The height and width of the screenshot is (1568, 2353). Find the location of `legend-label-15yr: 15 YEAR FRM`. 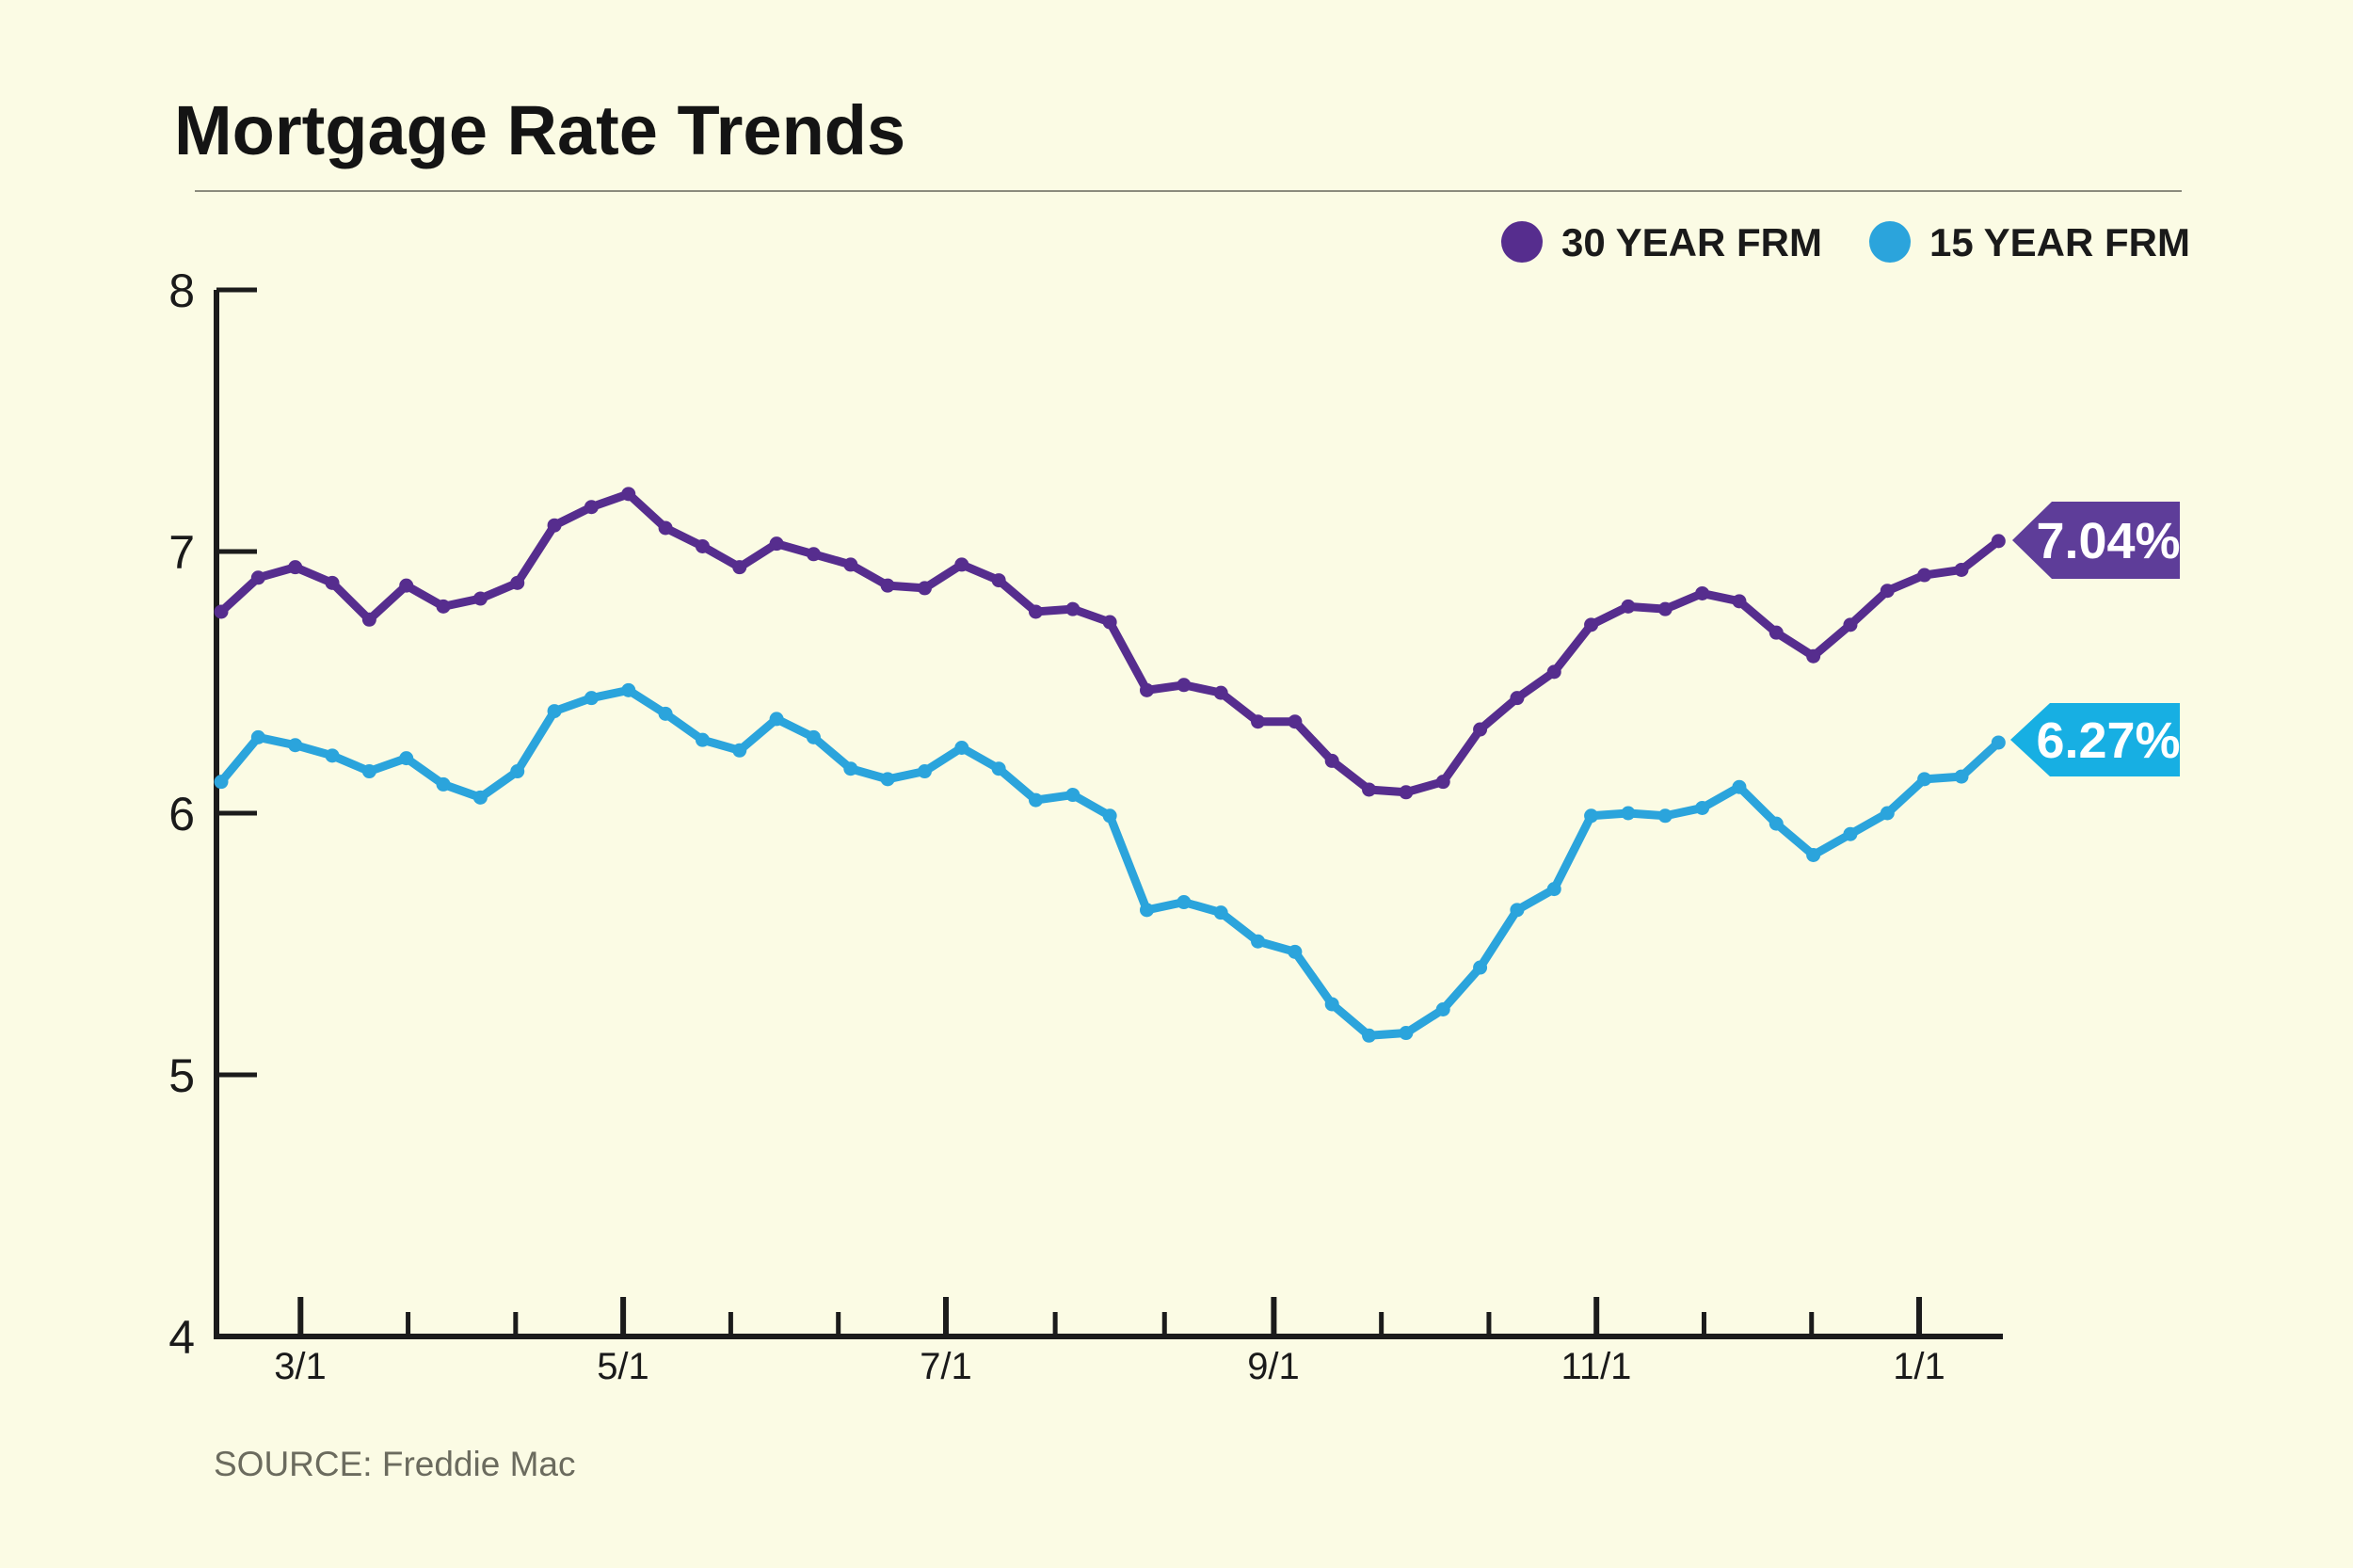

legend-label-15yr: 15 YEAR FRM is located at coordinates (2060, 242).